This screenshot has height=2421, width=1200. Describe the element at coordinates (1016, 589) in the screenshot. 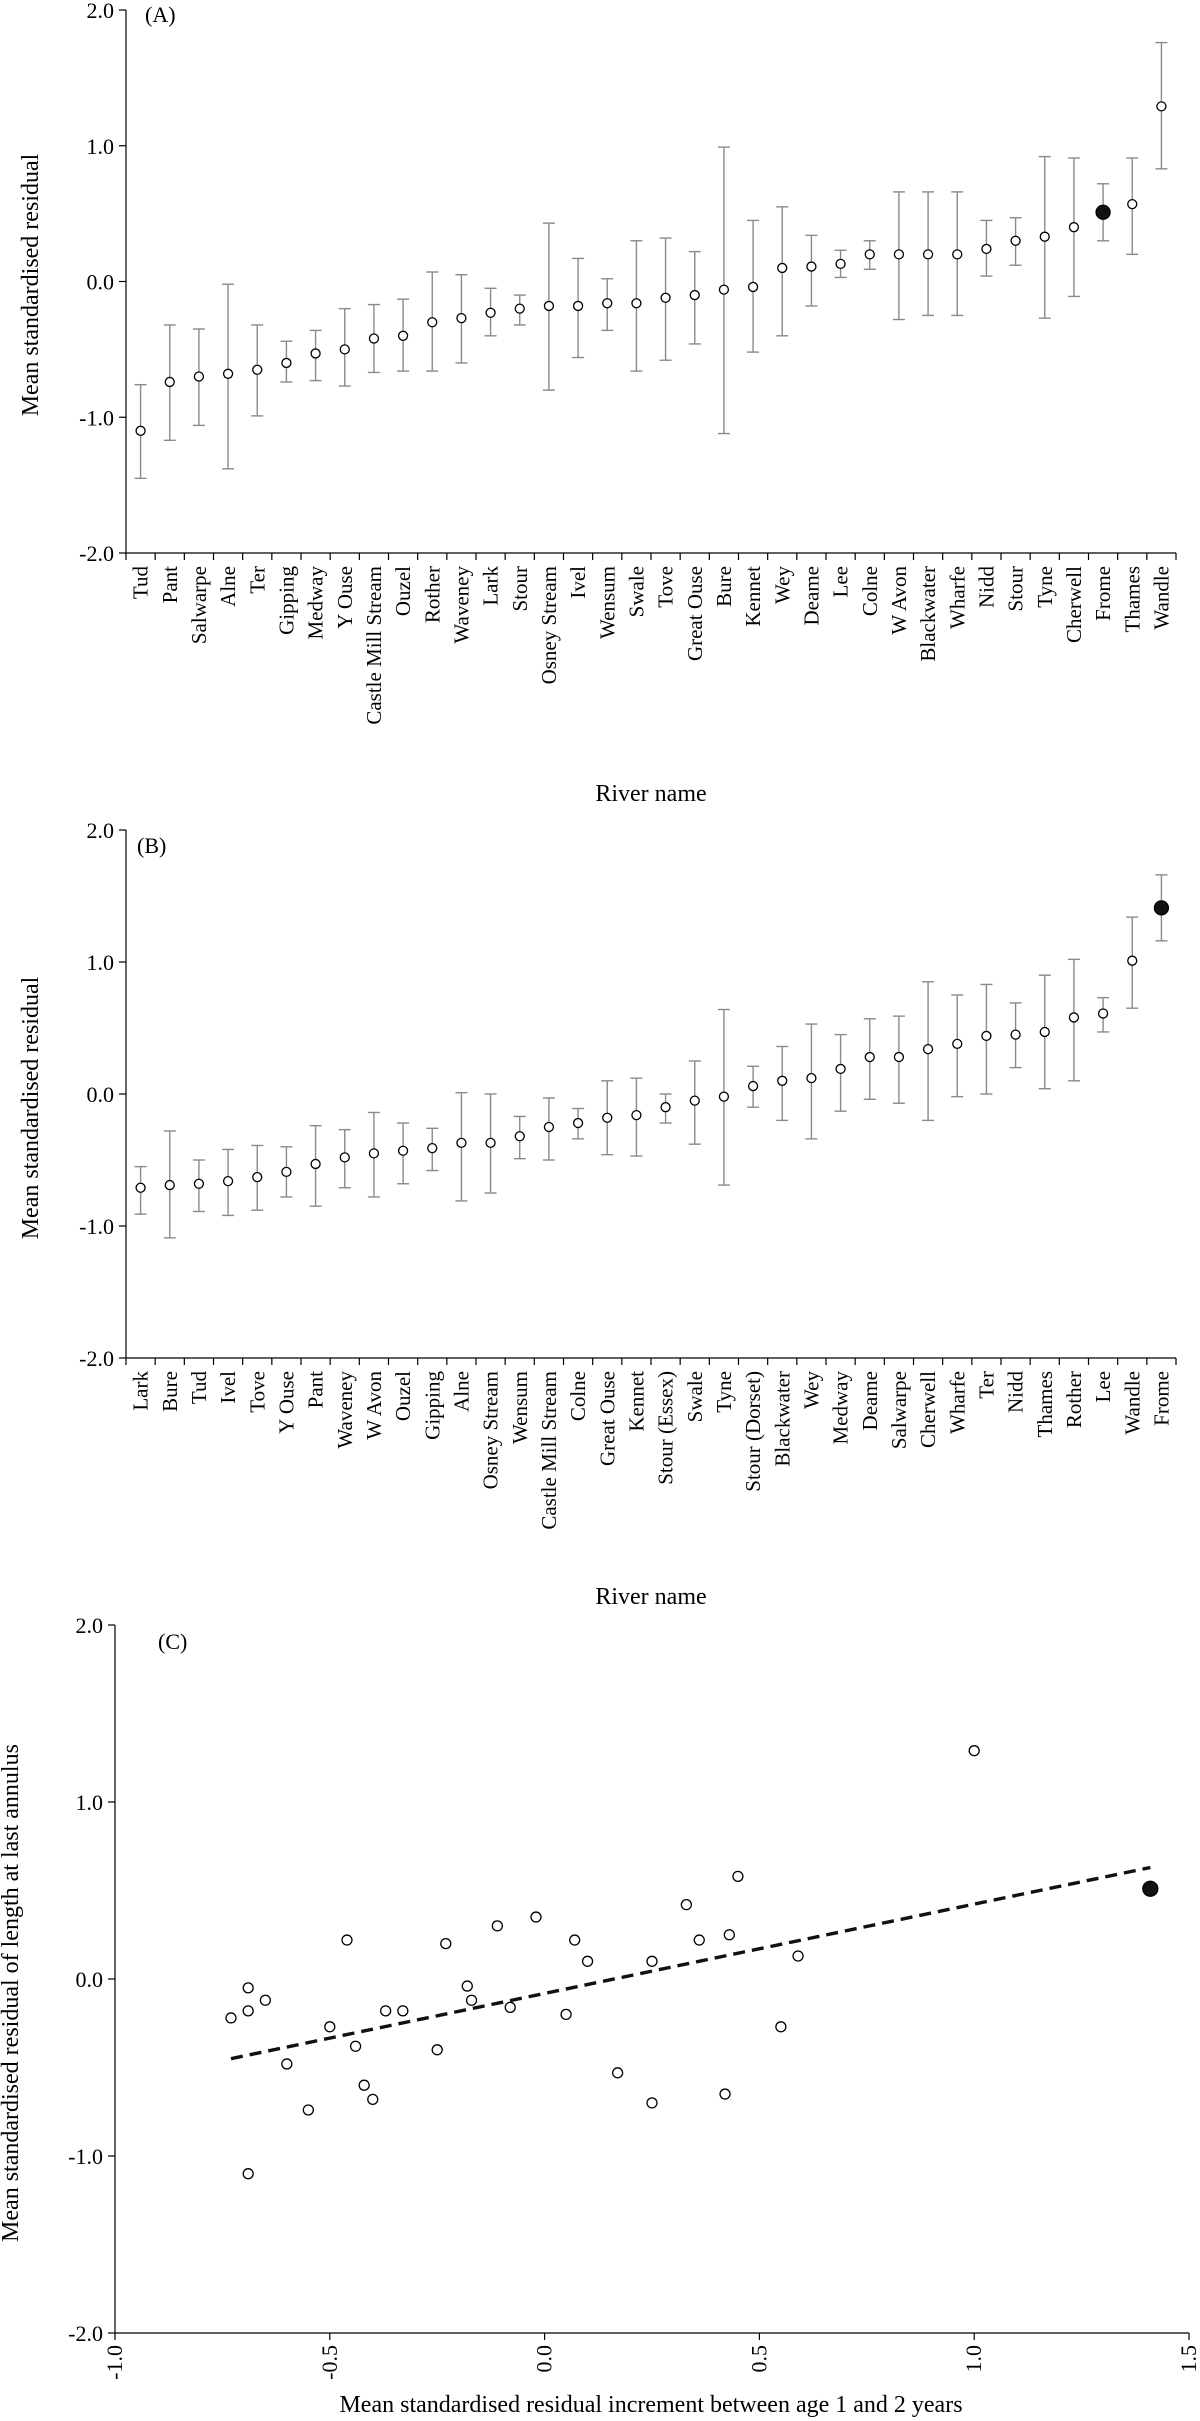

I see `panel-a-category-label: Stour` at that location.